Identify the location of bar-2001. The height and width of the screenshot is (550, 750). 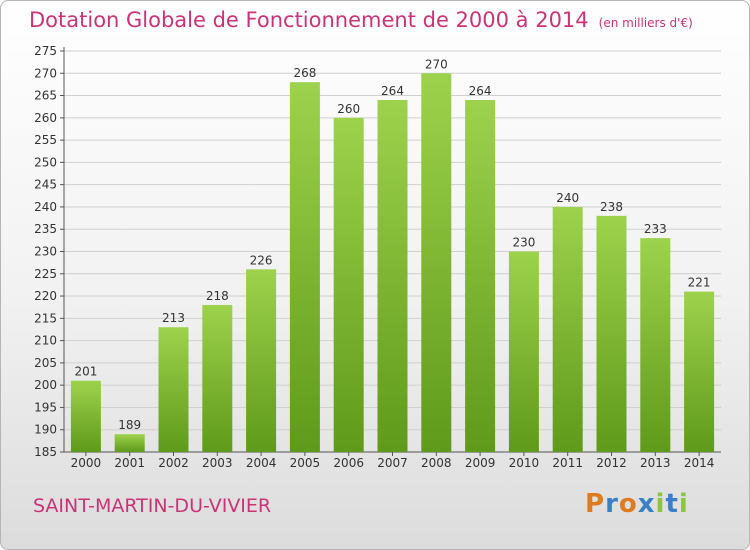
(129, 443).